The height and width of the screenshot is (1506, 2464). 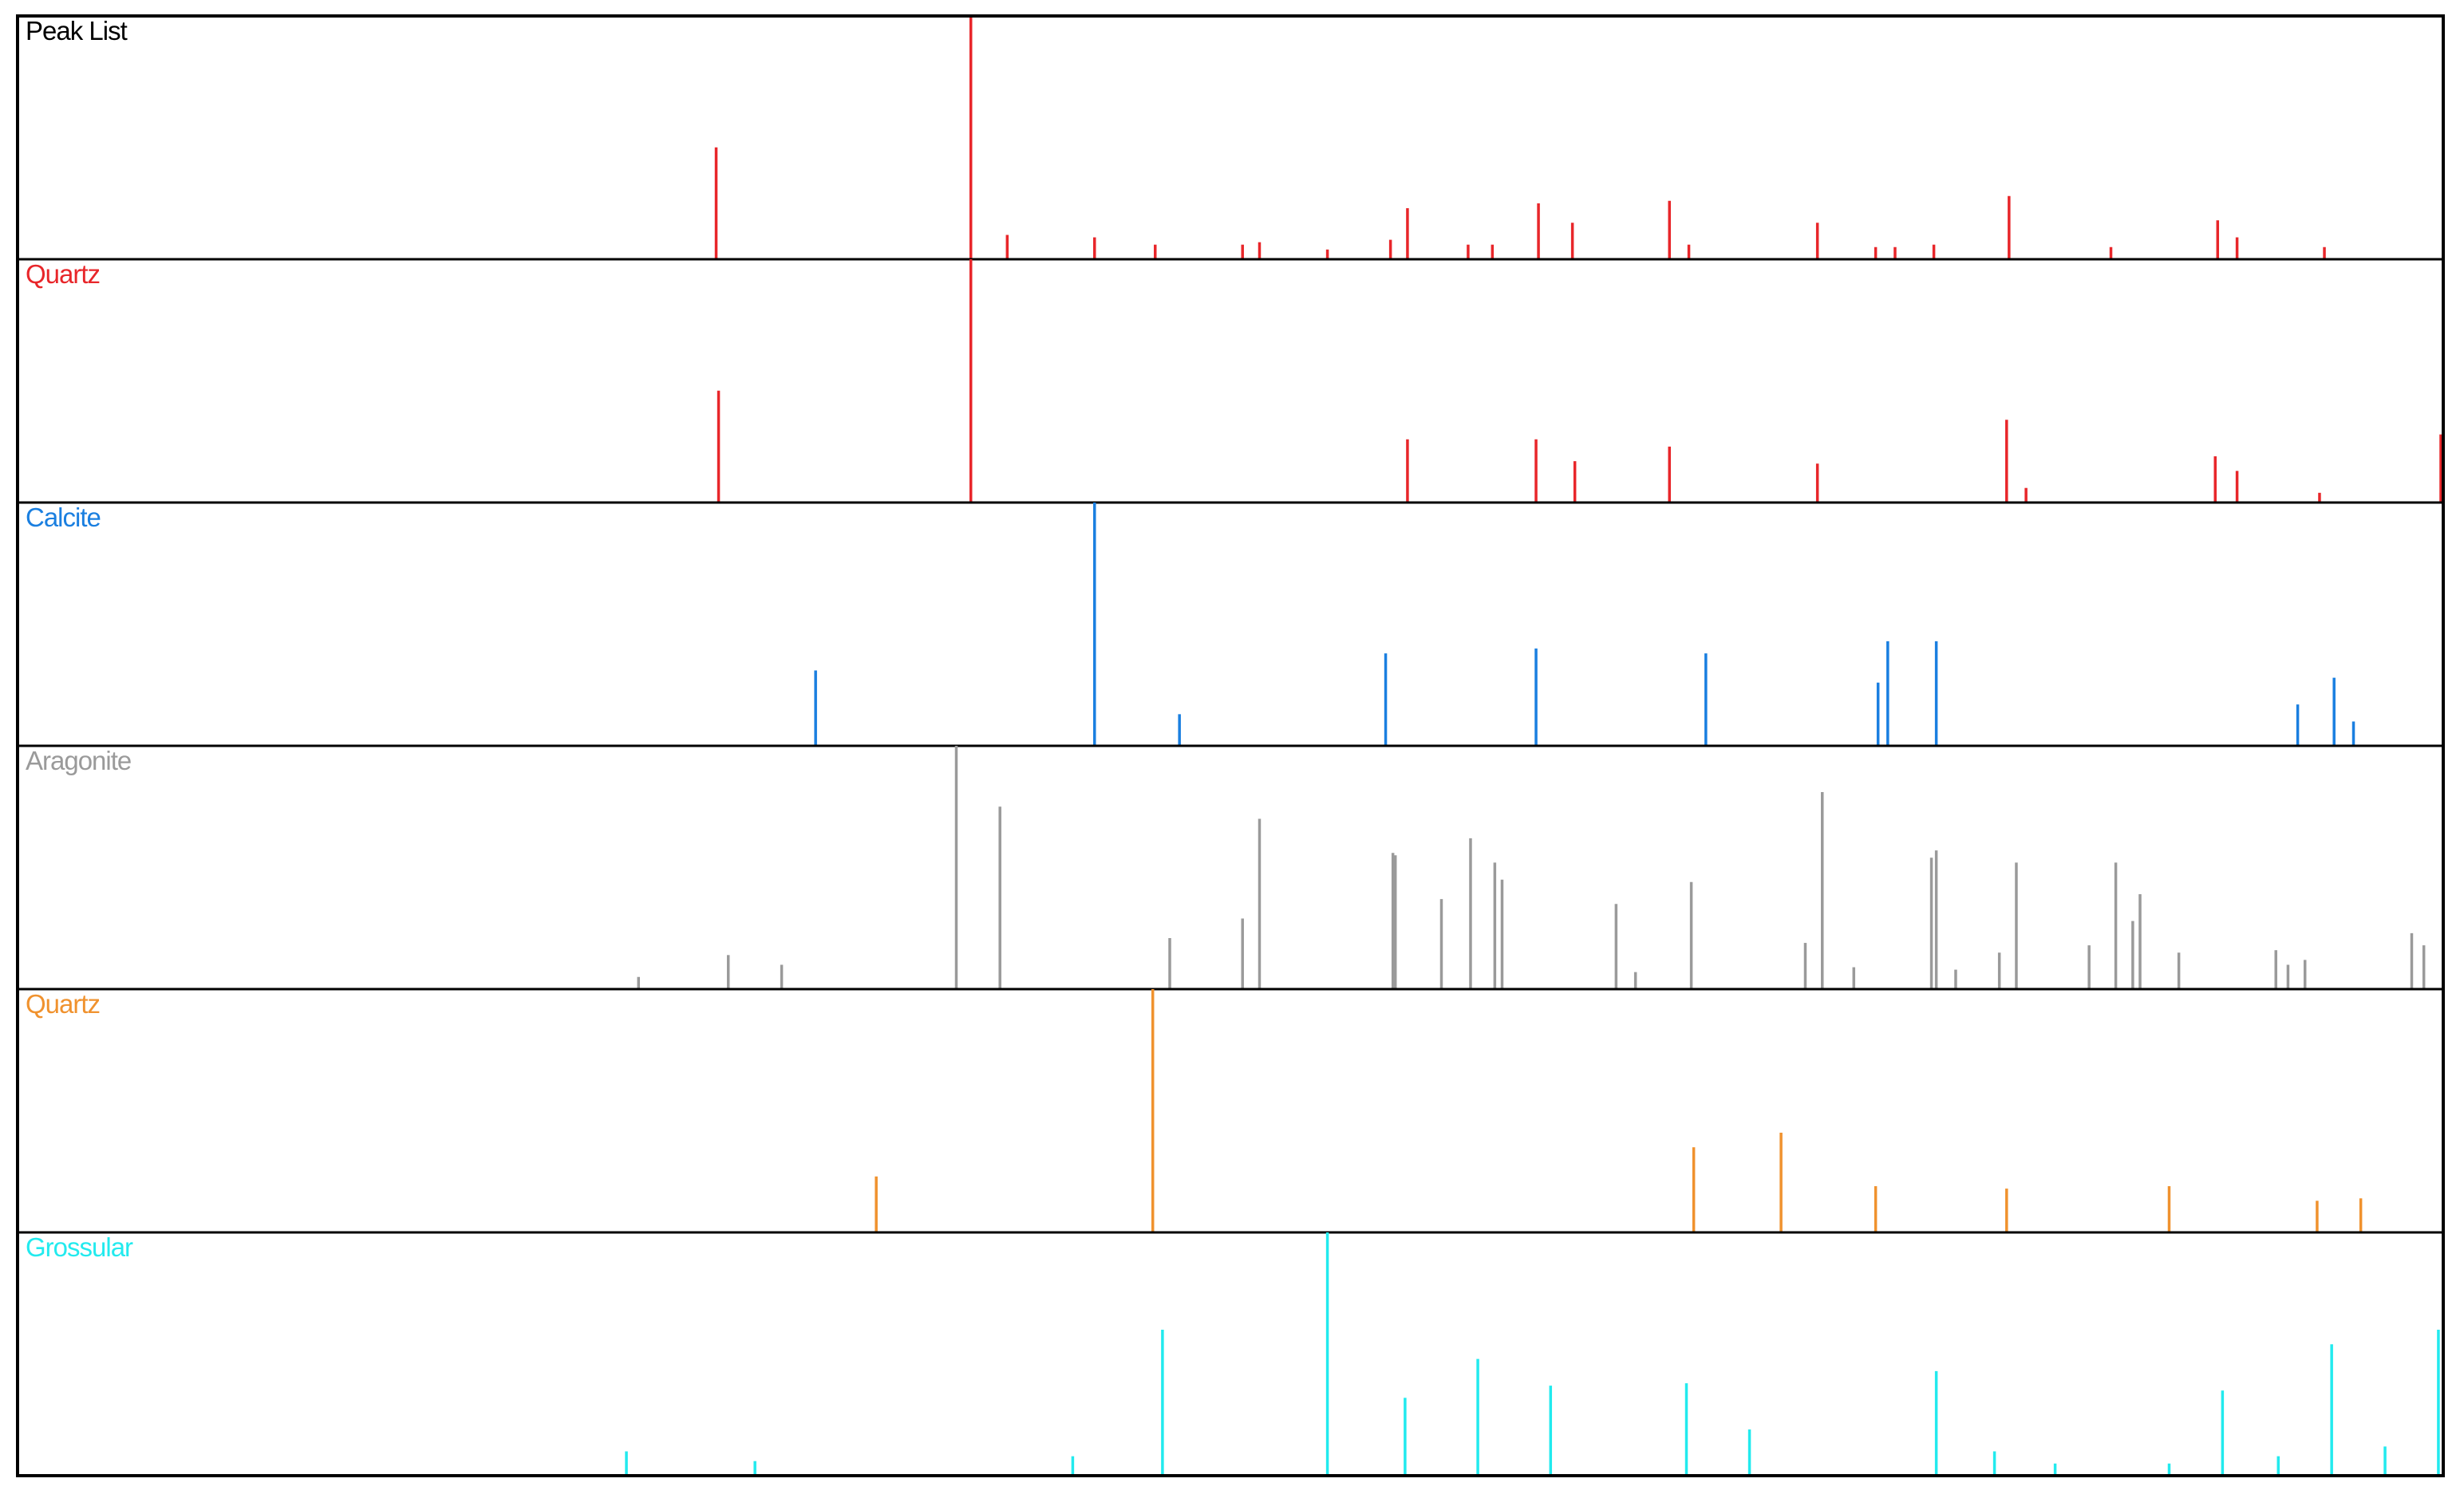 What do you see at coordinates (63, 517) in the screenshot?
I see `panel-label: Calcite` at bounding box center [63, 517].